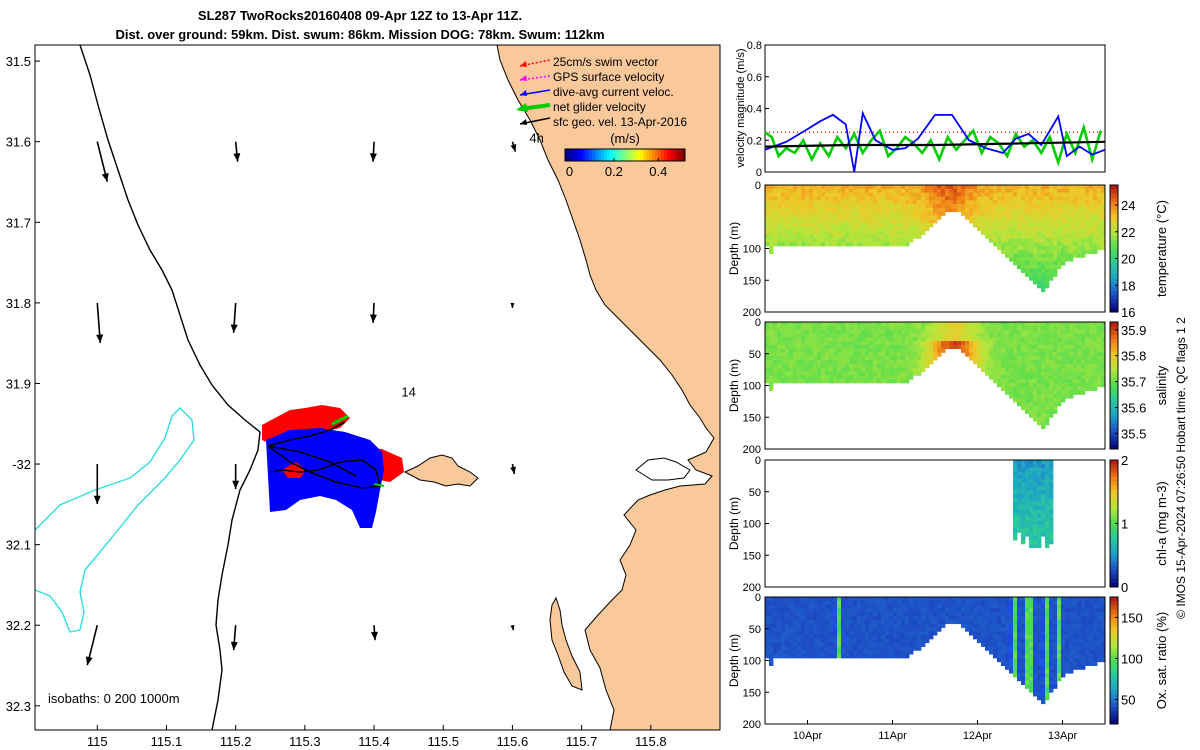  I want to click on oxygen-y-tick-label: 100, so click(752, 662).